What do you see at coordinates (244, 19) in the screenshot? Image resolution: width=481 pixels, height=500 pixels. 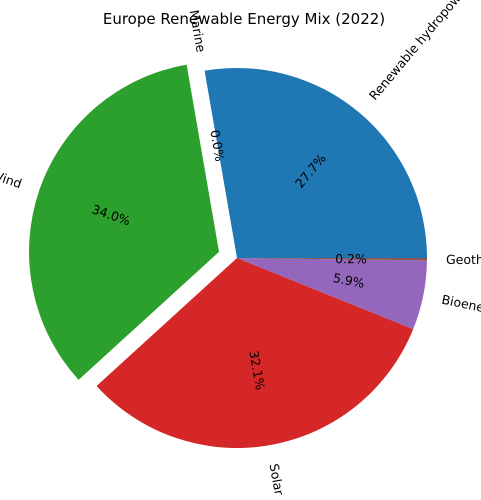 I see `chart-title: Europe Renewable Energy Mix (2022)` at bounding box center [244, 19].